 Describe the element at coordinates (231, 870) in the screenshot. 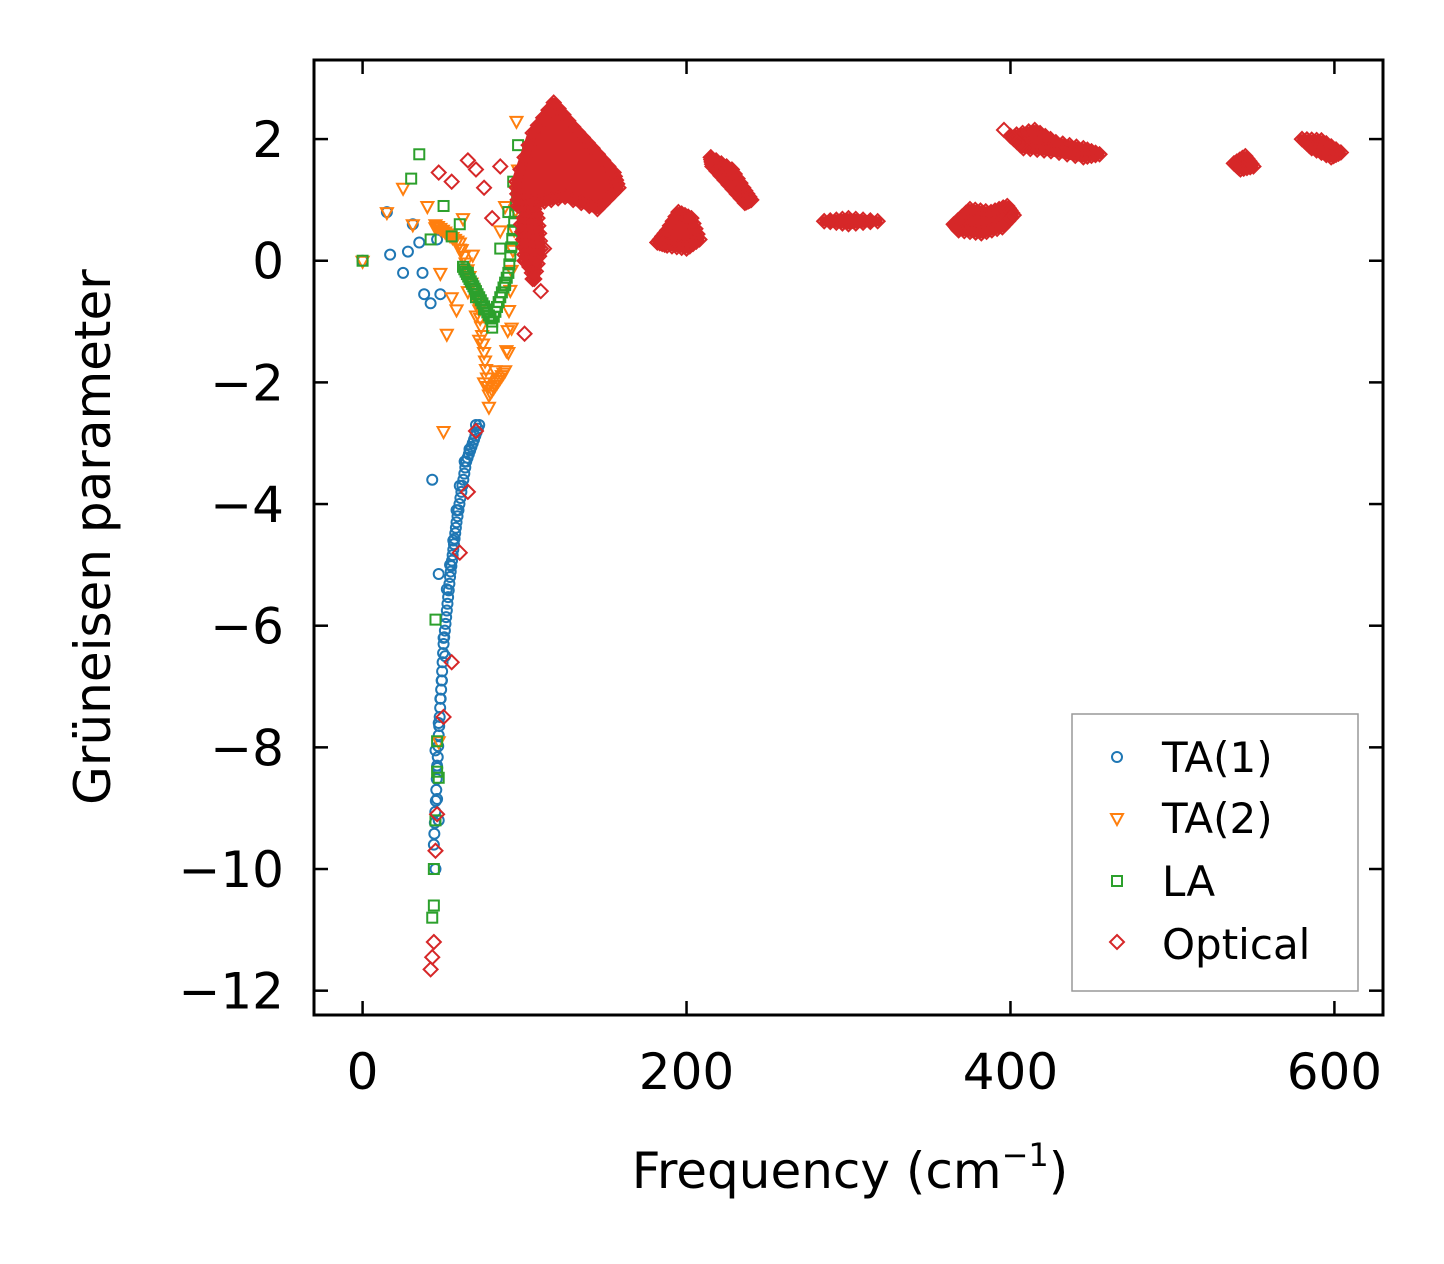

I see `y-tick-label: −10` at that location.